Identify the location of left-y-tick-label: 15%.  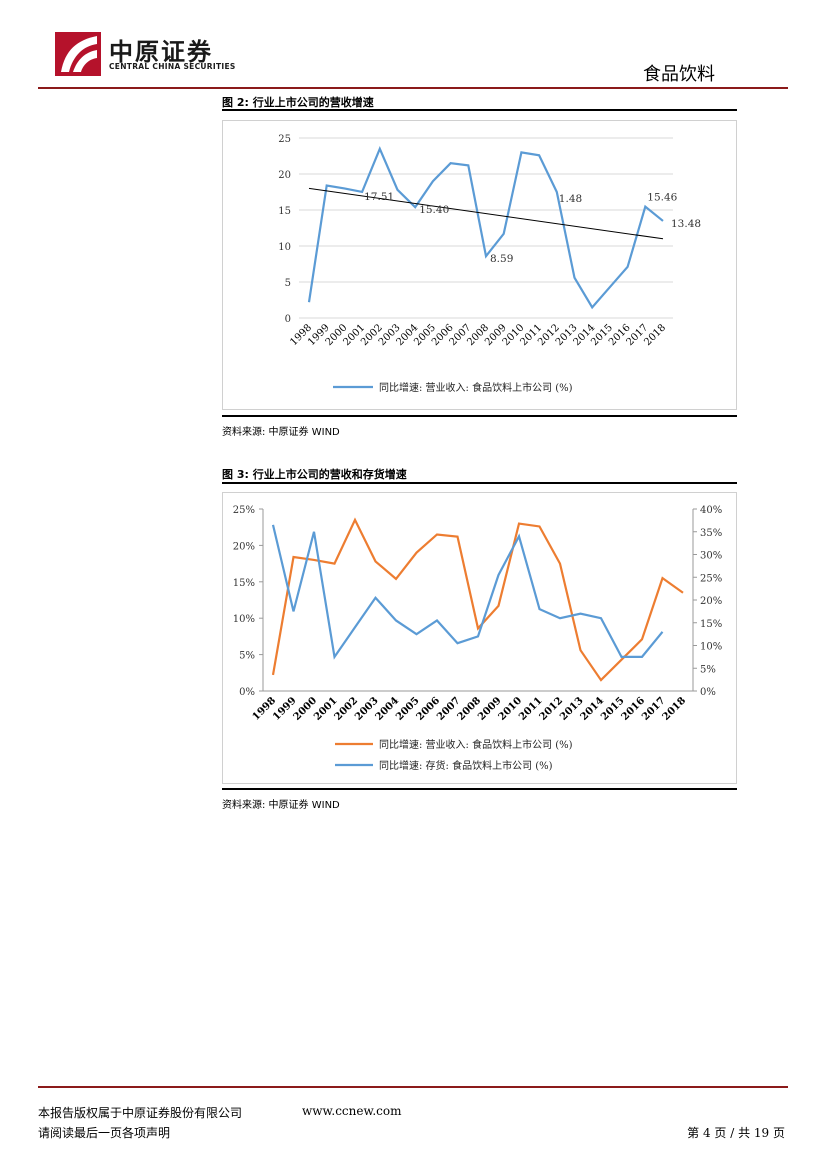
(244, 583).